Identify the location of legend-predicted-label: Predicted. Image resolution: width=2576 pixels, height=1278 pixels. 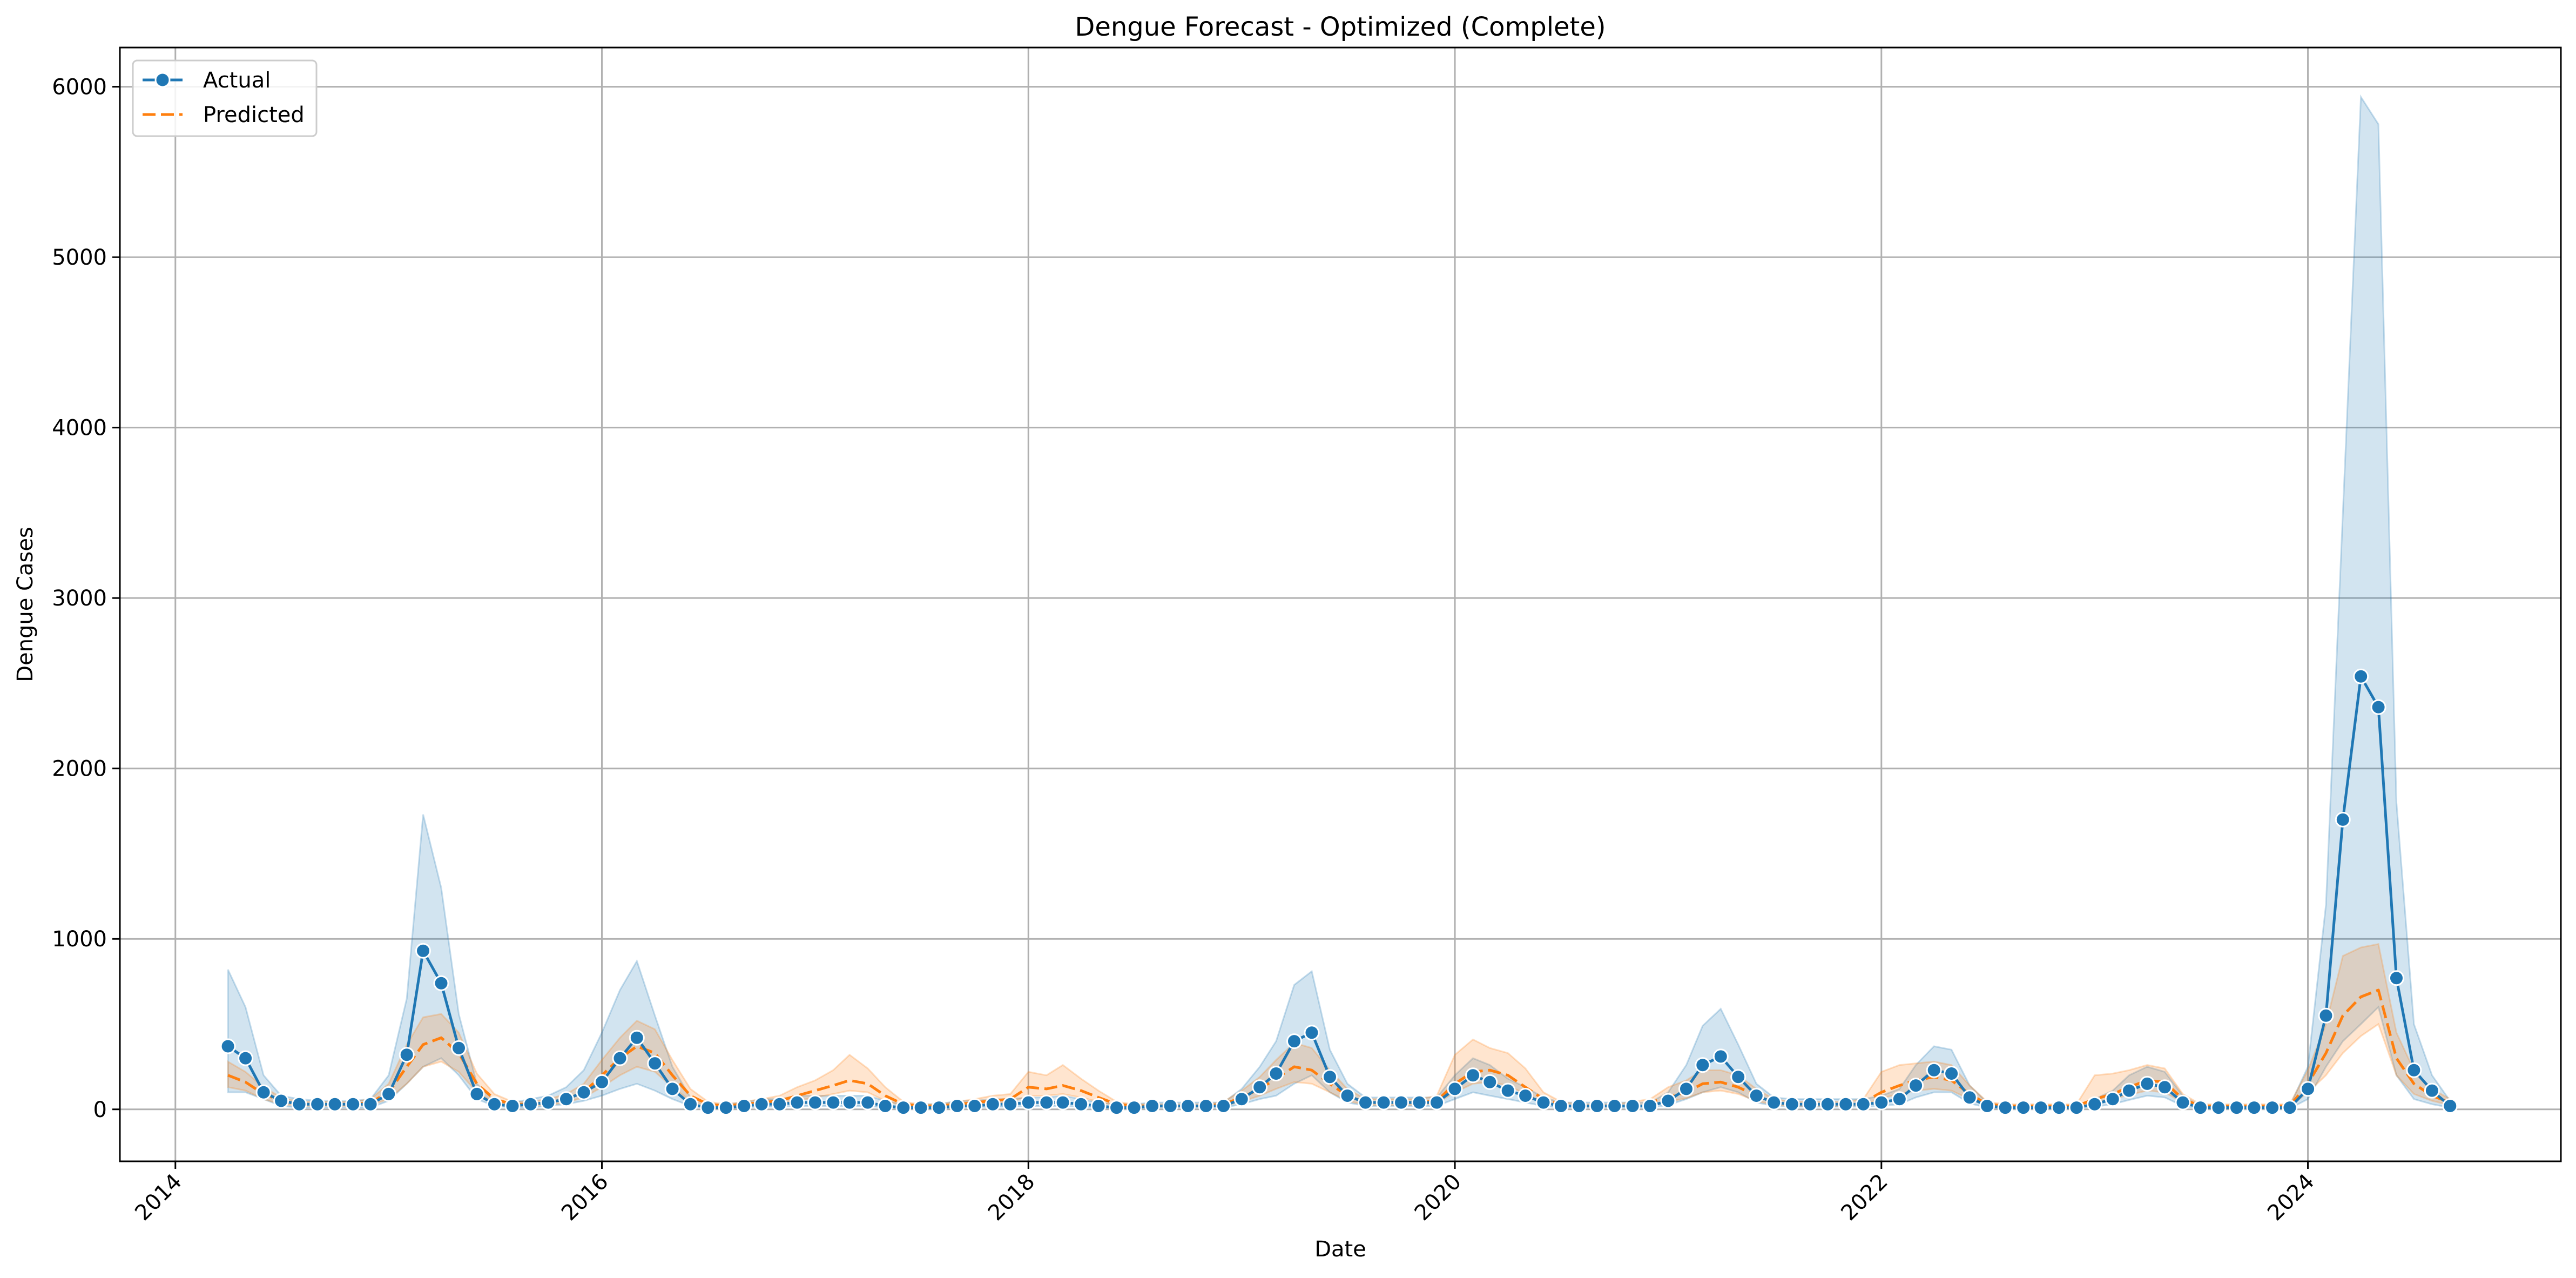
(254, 115).